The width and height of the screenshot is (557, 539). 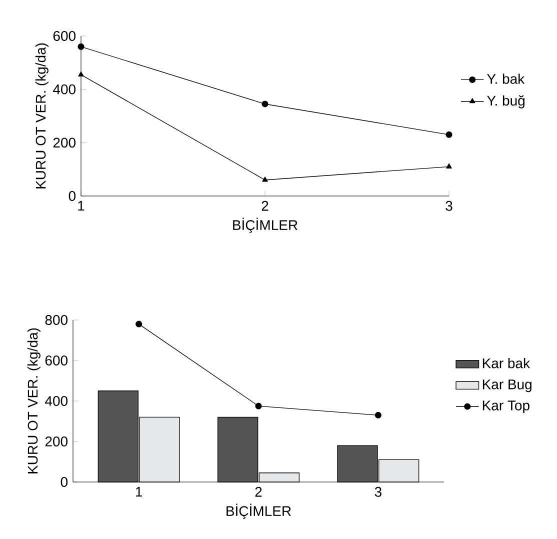 What do you see at coordinates (506, 79) in the screenshot?
I see `legend-label: Y. bak` at bounding box center [506, 79].